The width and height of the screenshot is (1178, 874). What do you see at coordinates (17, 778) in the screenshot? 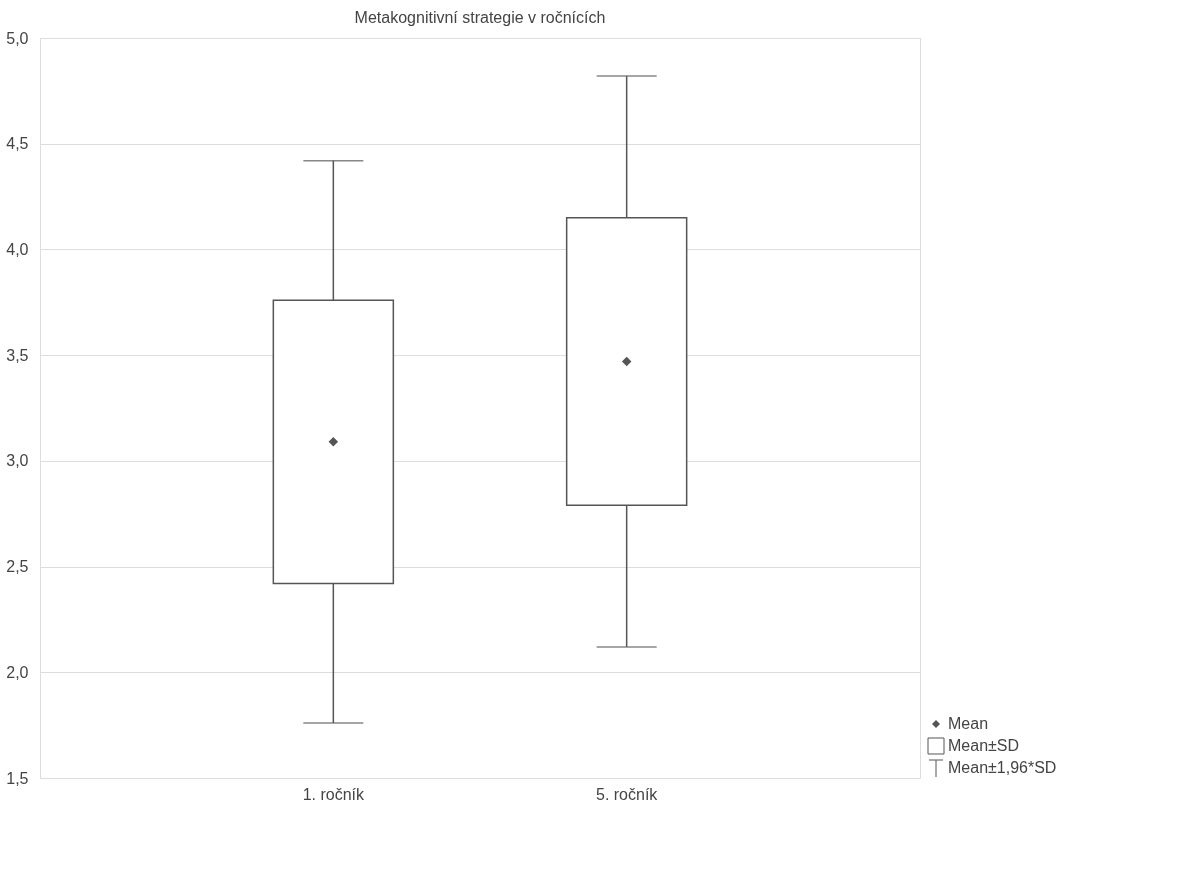
I see `y-tick-label: 1,5` at bounding box center [17, 778].